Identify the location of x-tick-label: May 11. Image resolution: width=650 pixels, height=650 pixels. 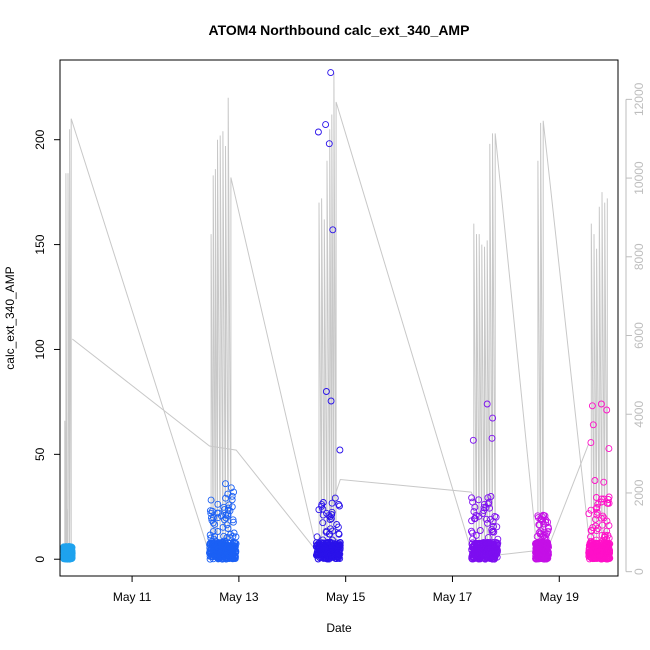
(132, 597).